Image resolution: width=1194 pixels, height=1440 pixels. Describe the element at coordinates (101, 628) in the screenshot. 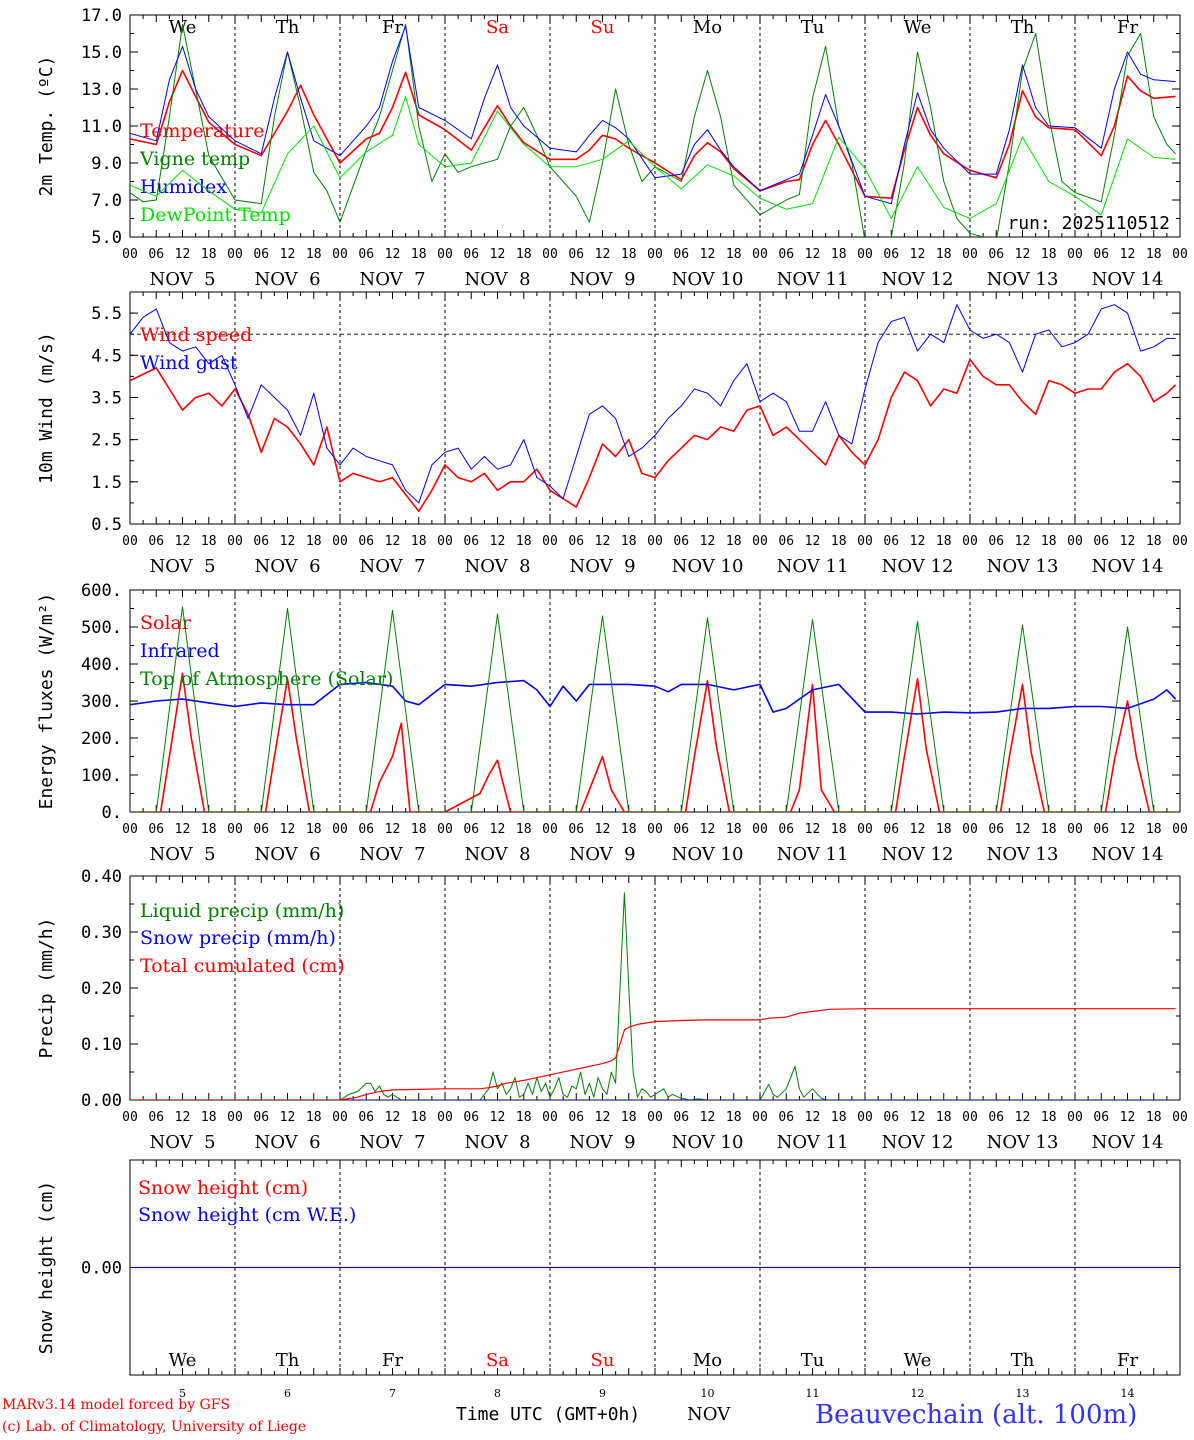

I see `y-tick-label: 500.` at that location.